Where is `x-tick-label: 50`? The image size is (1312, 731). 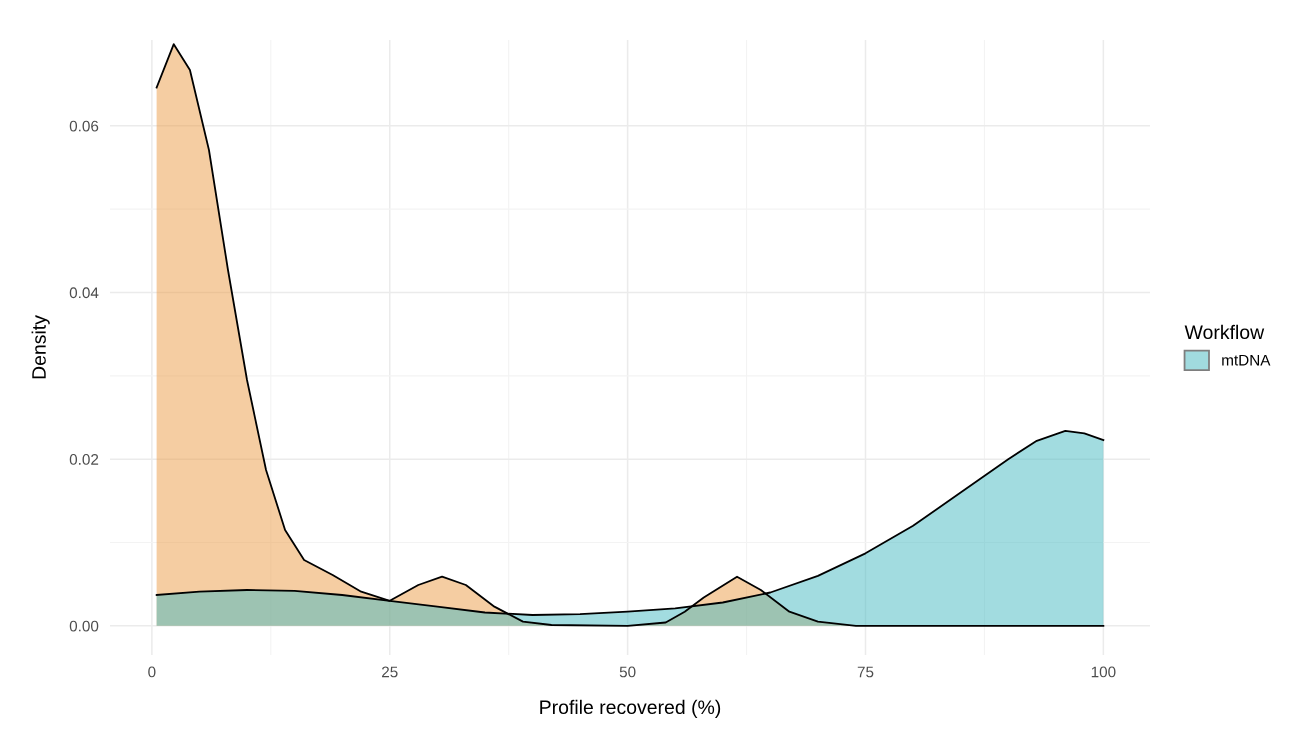 x-tick-label: 50 is located at coordinates (627, 672).